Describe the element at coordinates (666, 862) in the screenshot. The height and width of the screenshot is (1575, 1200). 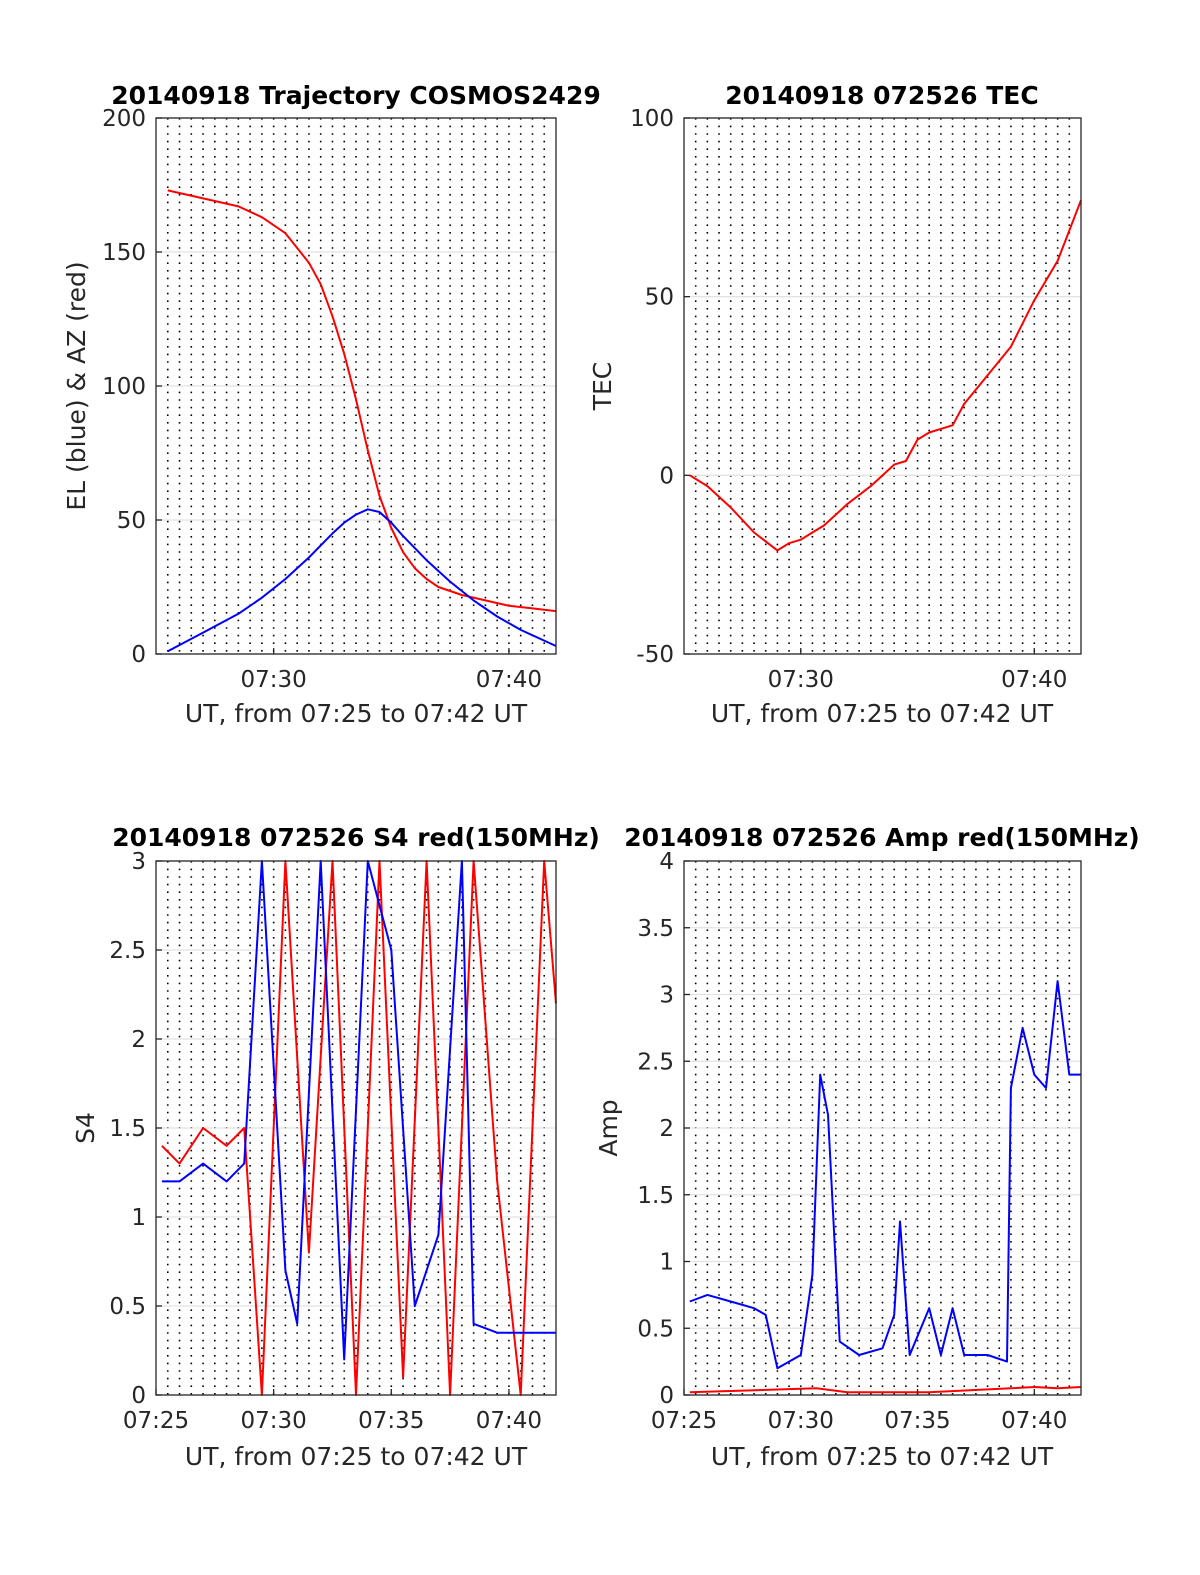
I see `y-tick-label: 4` at that location.